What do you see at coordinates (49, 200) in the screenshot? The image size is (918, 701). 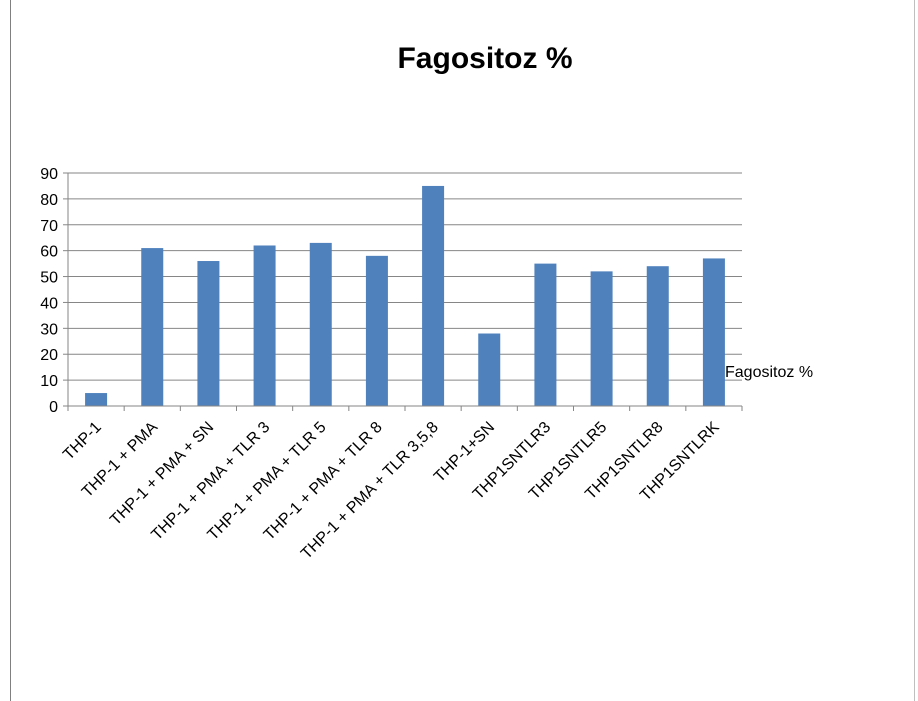 I see `y-tick-label: 80` at bounding box center [49, 200].